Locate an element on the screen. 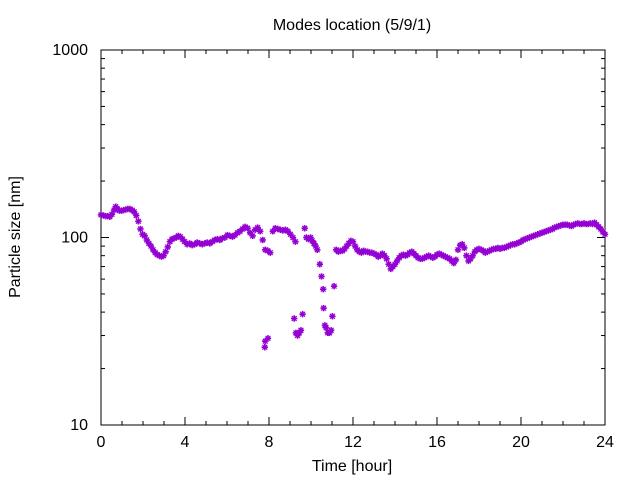 This screenshot has height=480, width=640. y-tick-label: 10 is located at coordinates (79, 425).